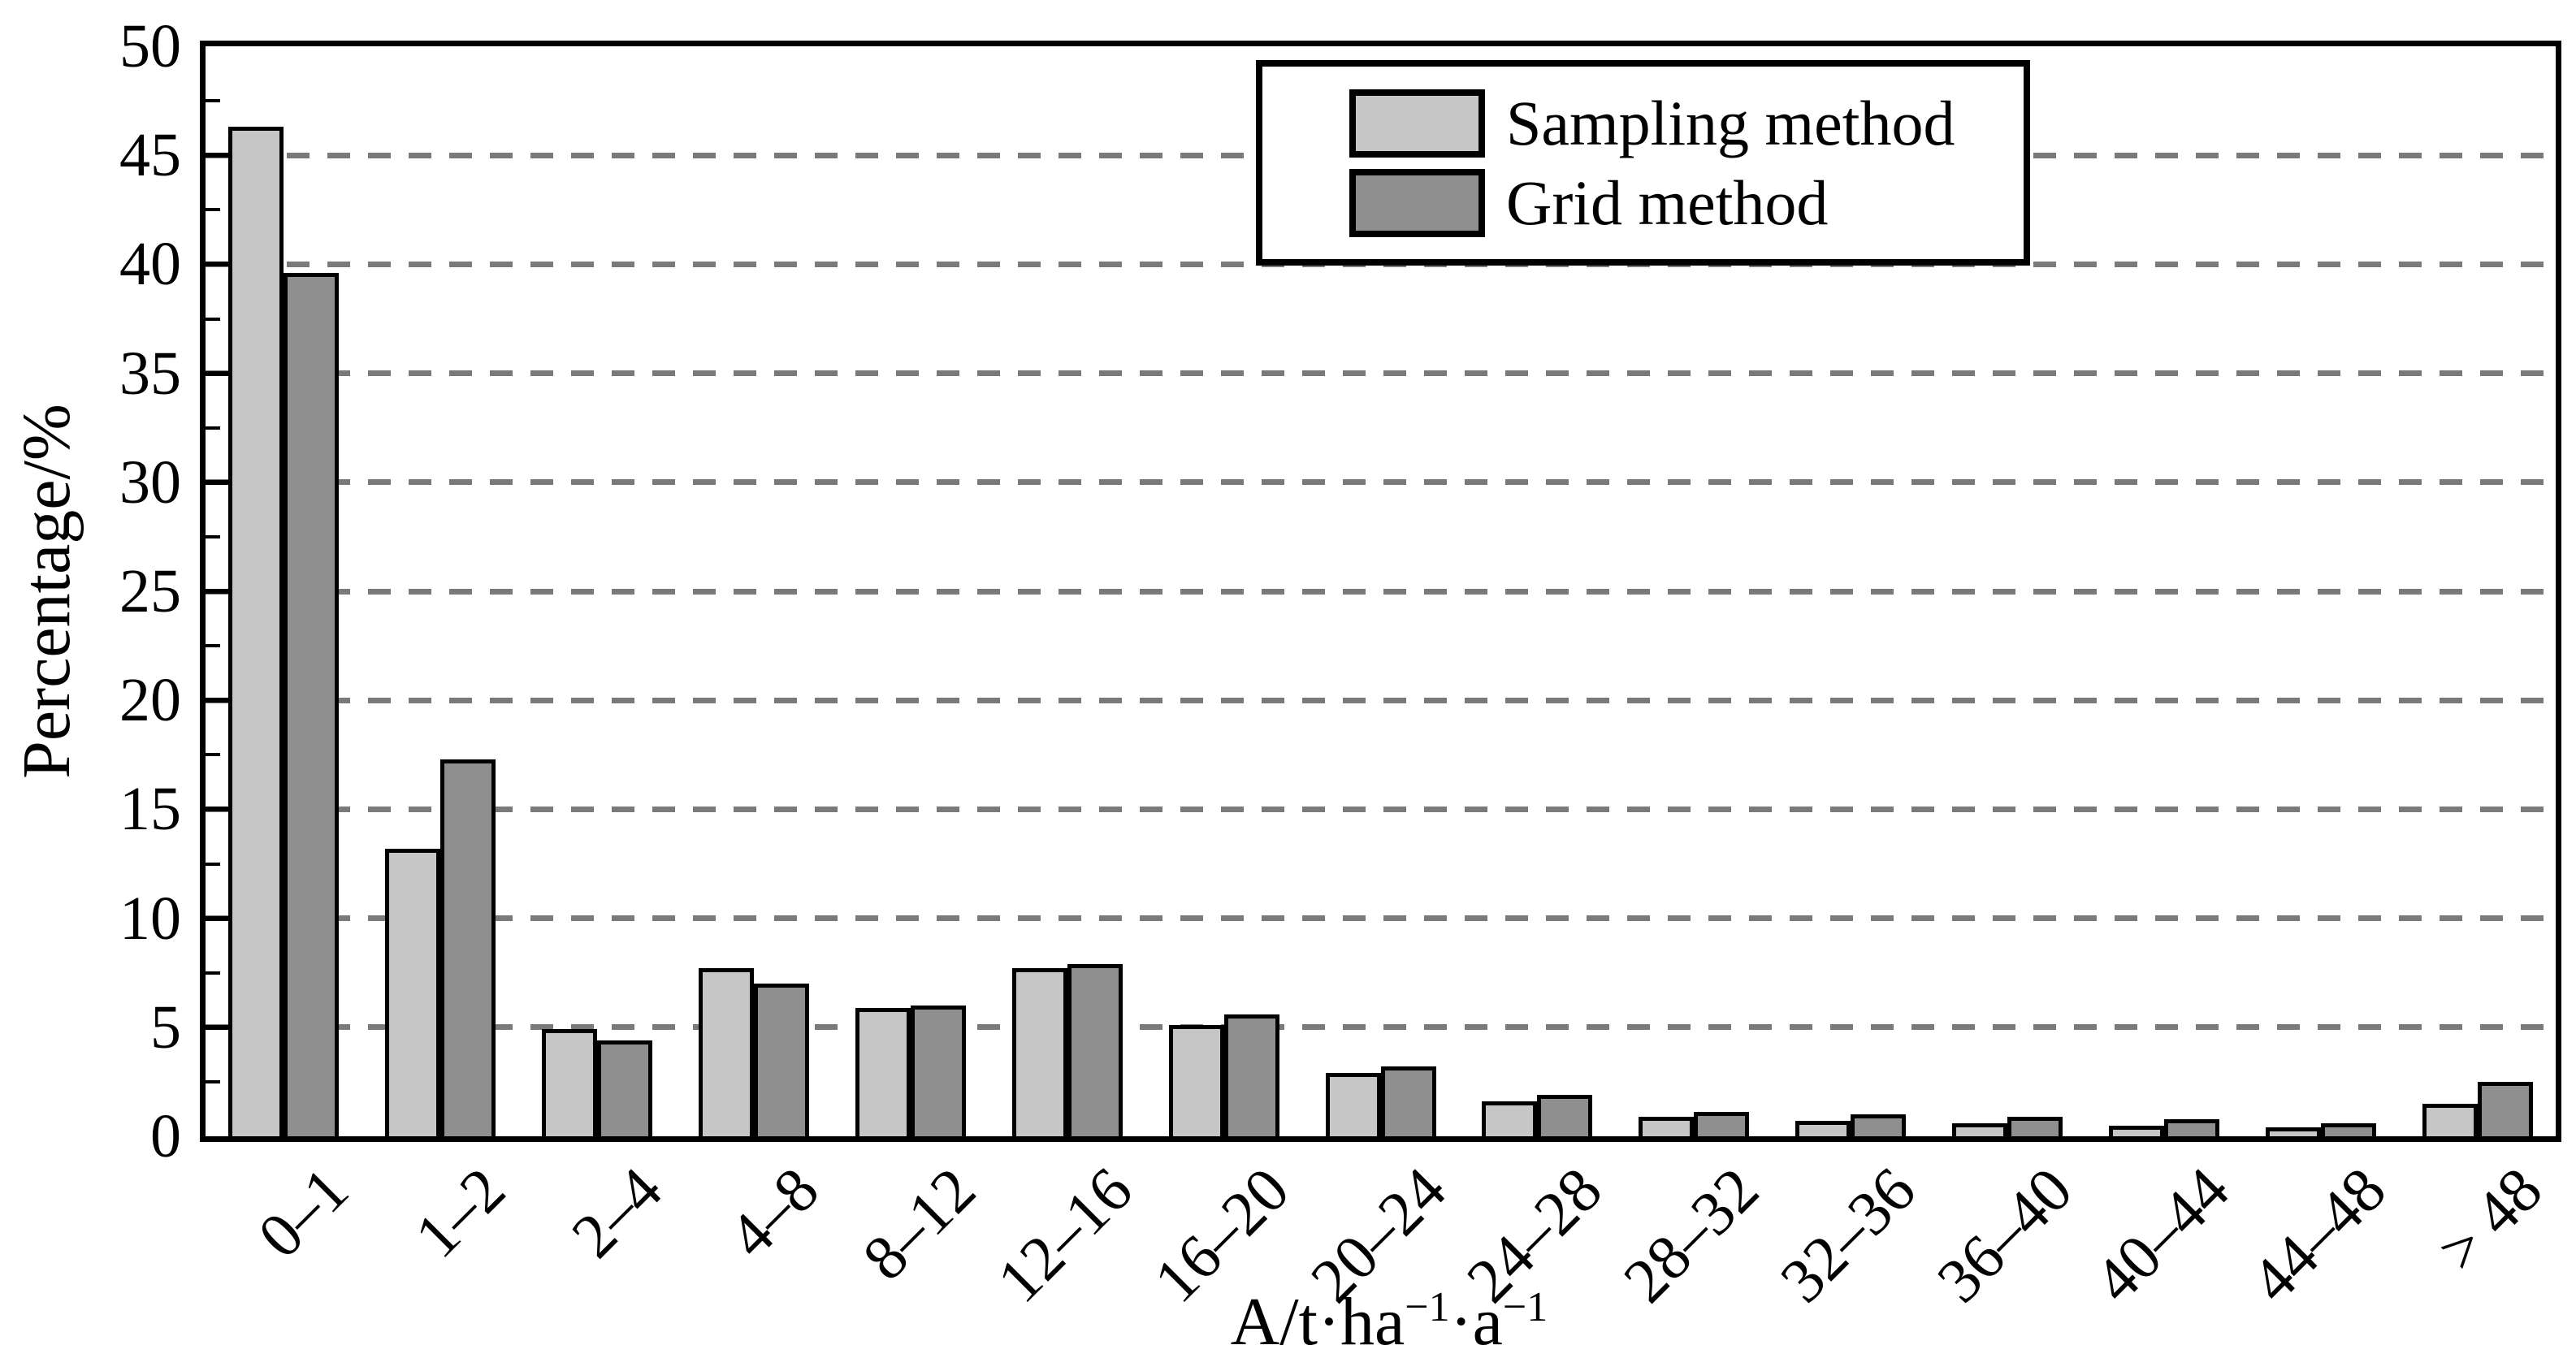 The width and height of the screenshot is (2576, 1371). What do you see at coordinates (616, 1212) in the screenshot?
I see `x-tick-label-2: 2–4` at bounding box center [616, 1212].